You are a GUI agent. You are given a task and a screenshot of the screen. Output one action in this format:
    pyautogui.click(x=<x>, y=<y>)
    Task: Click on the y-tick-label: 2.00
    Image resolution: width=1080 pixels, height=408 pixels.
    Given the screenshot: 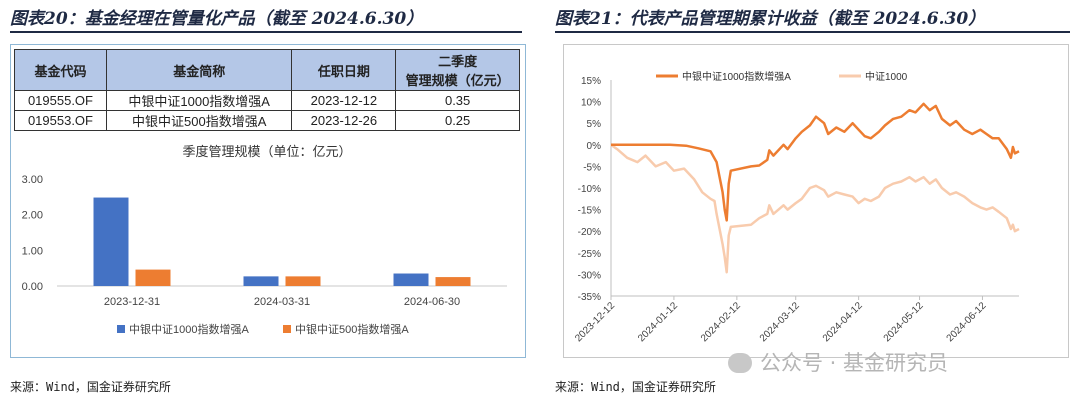 What is the action you would take?
    pyautogui.click(x=32, y=216)
    